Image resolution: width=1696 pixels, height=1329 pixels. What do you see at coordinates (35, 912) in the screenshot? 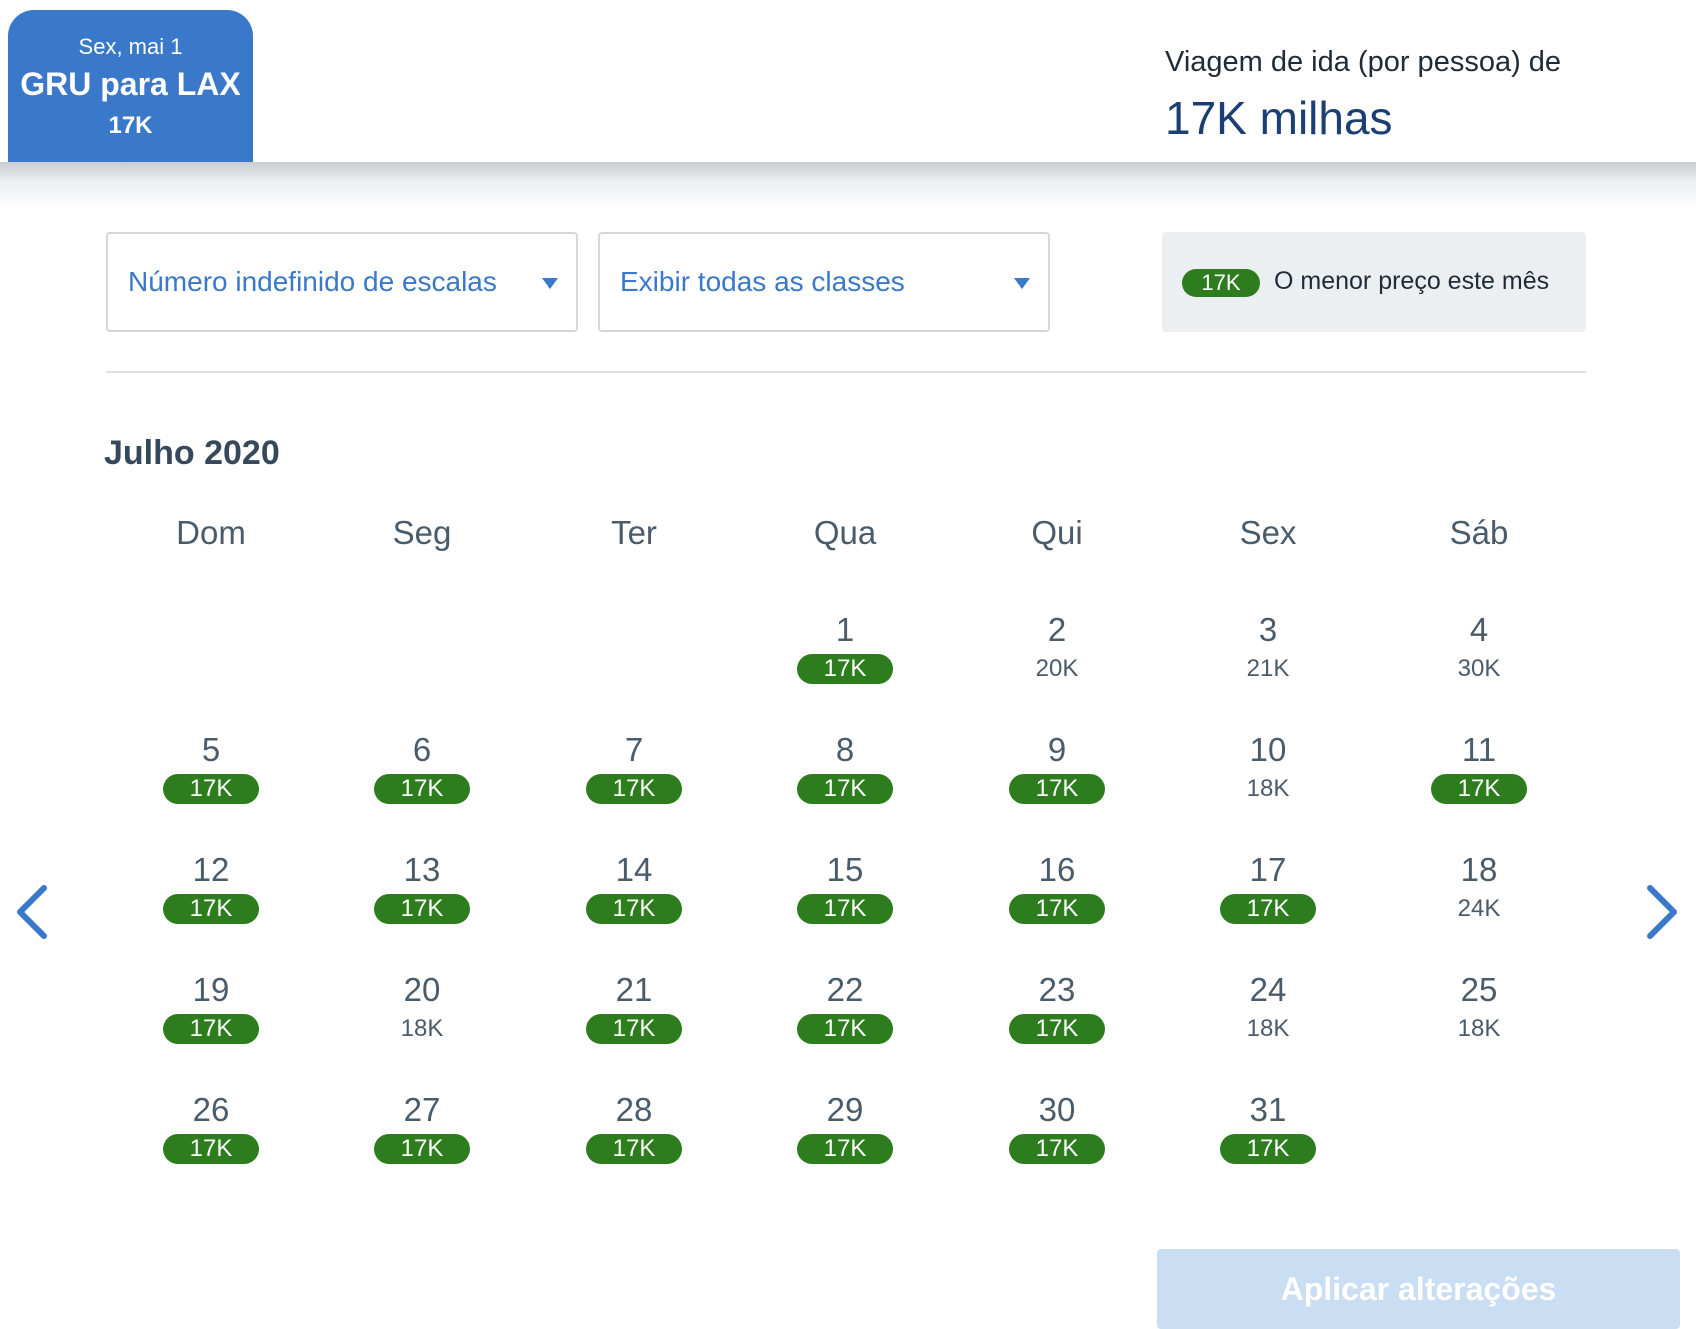
I see `chevron-left-icon` at bounding box center [35, 912].